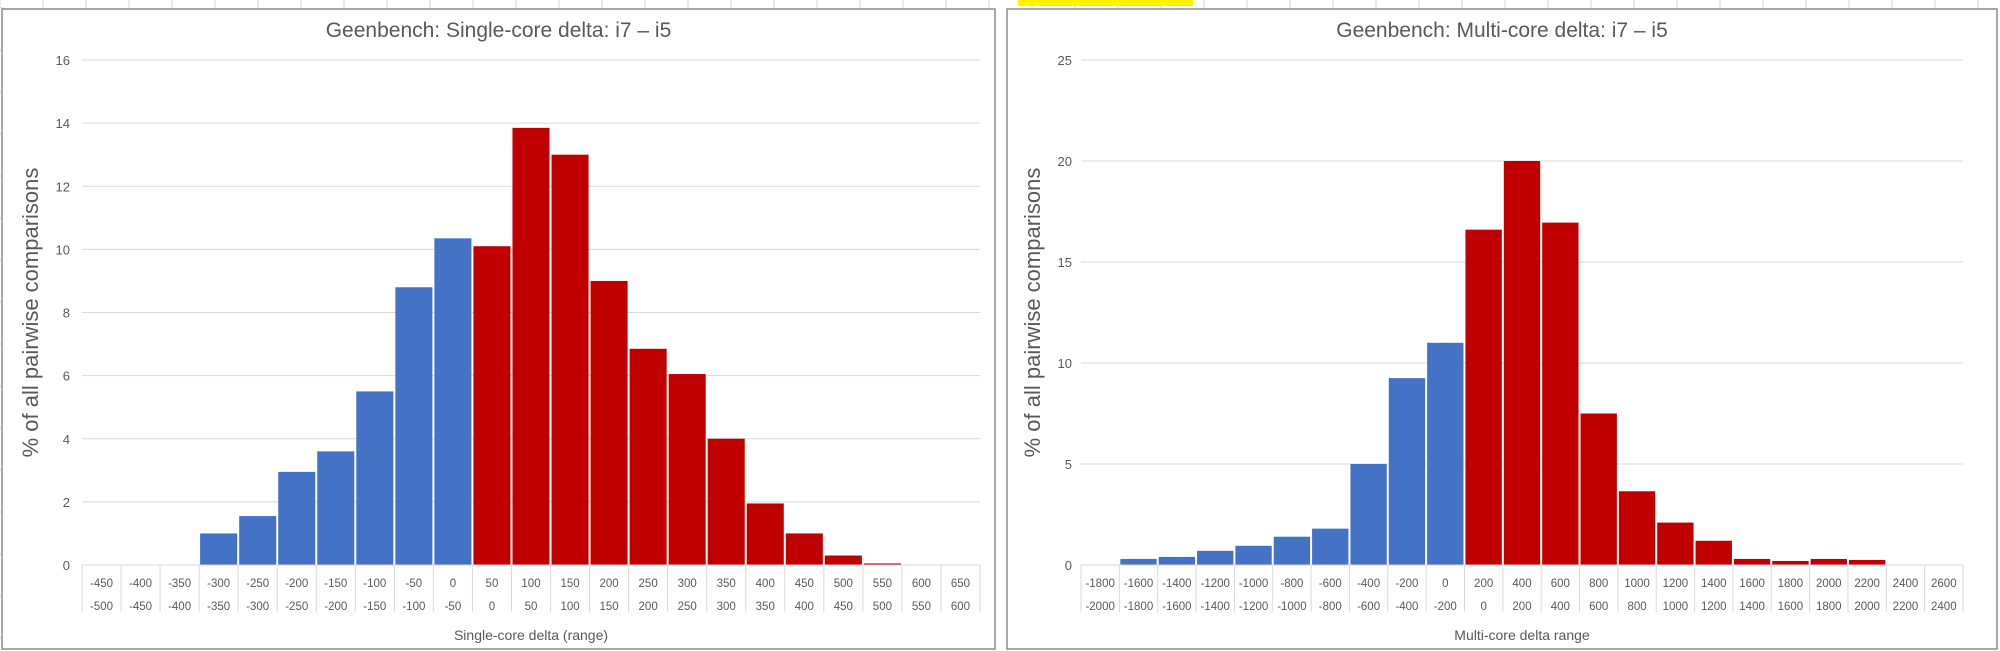 The image size is (2000, 651). I want to click on x-tick-label-lower: -250, so click(296, 607).